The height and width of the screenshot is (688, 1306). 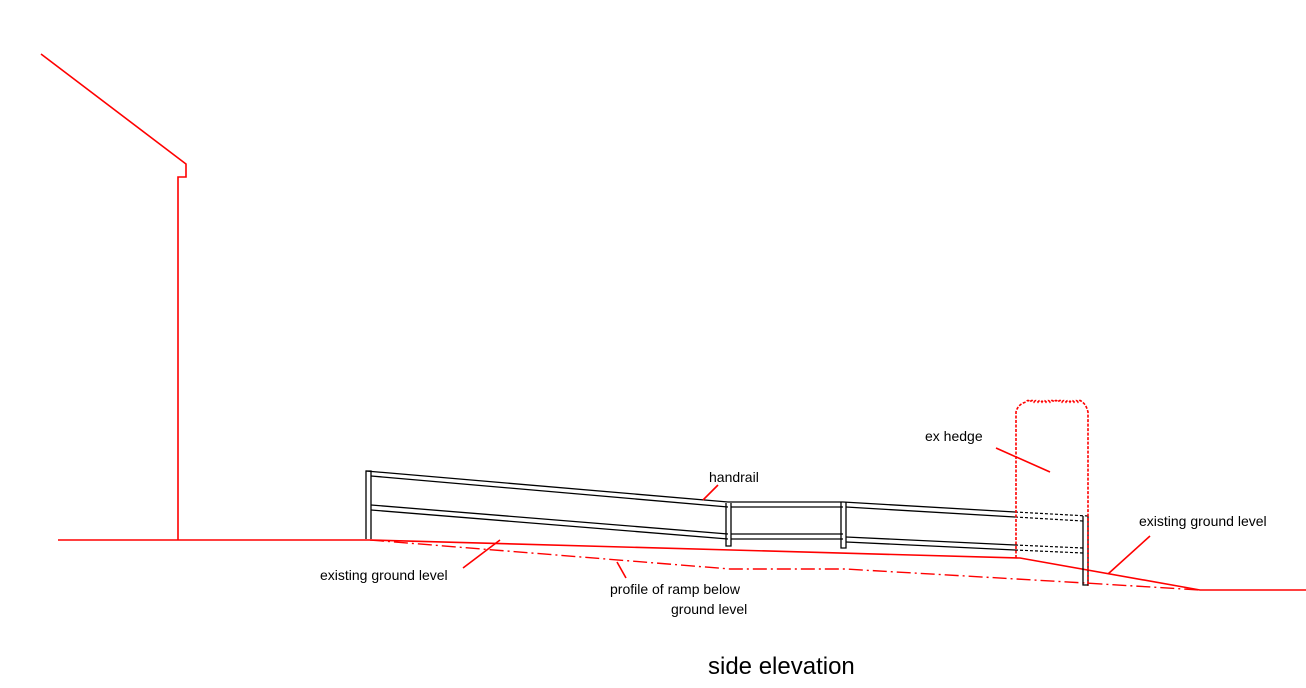 What do you see at coordinates (1052, 492) in the screenshot?
I see `hedge-outline` at bounding box center [1052, 492].